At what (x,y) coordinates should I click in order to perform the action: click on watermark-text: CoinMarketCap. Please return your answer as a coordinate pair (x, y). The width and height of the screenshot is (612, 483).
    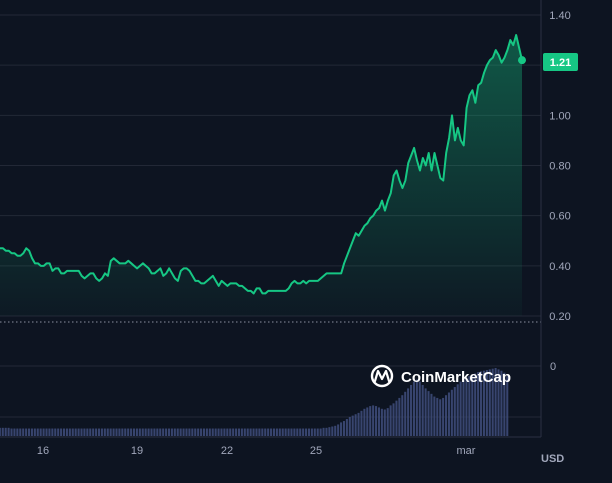
    Looking at the image, I should click on (456, 377).